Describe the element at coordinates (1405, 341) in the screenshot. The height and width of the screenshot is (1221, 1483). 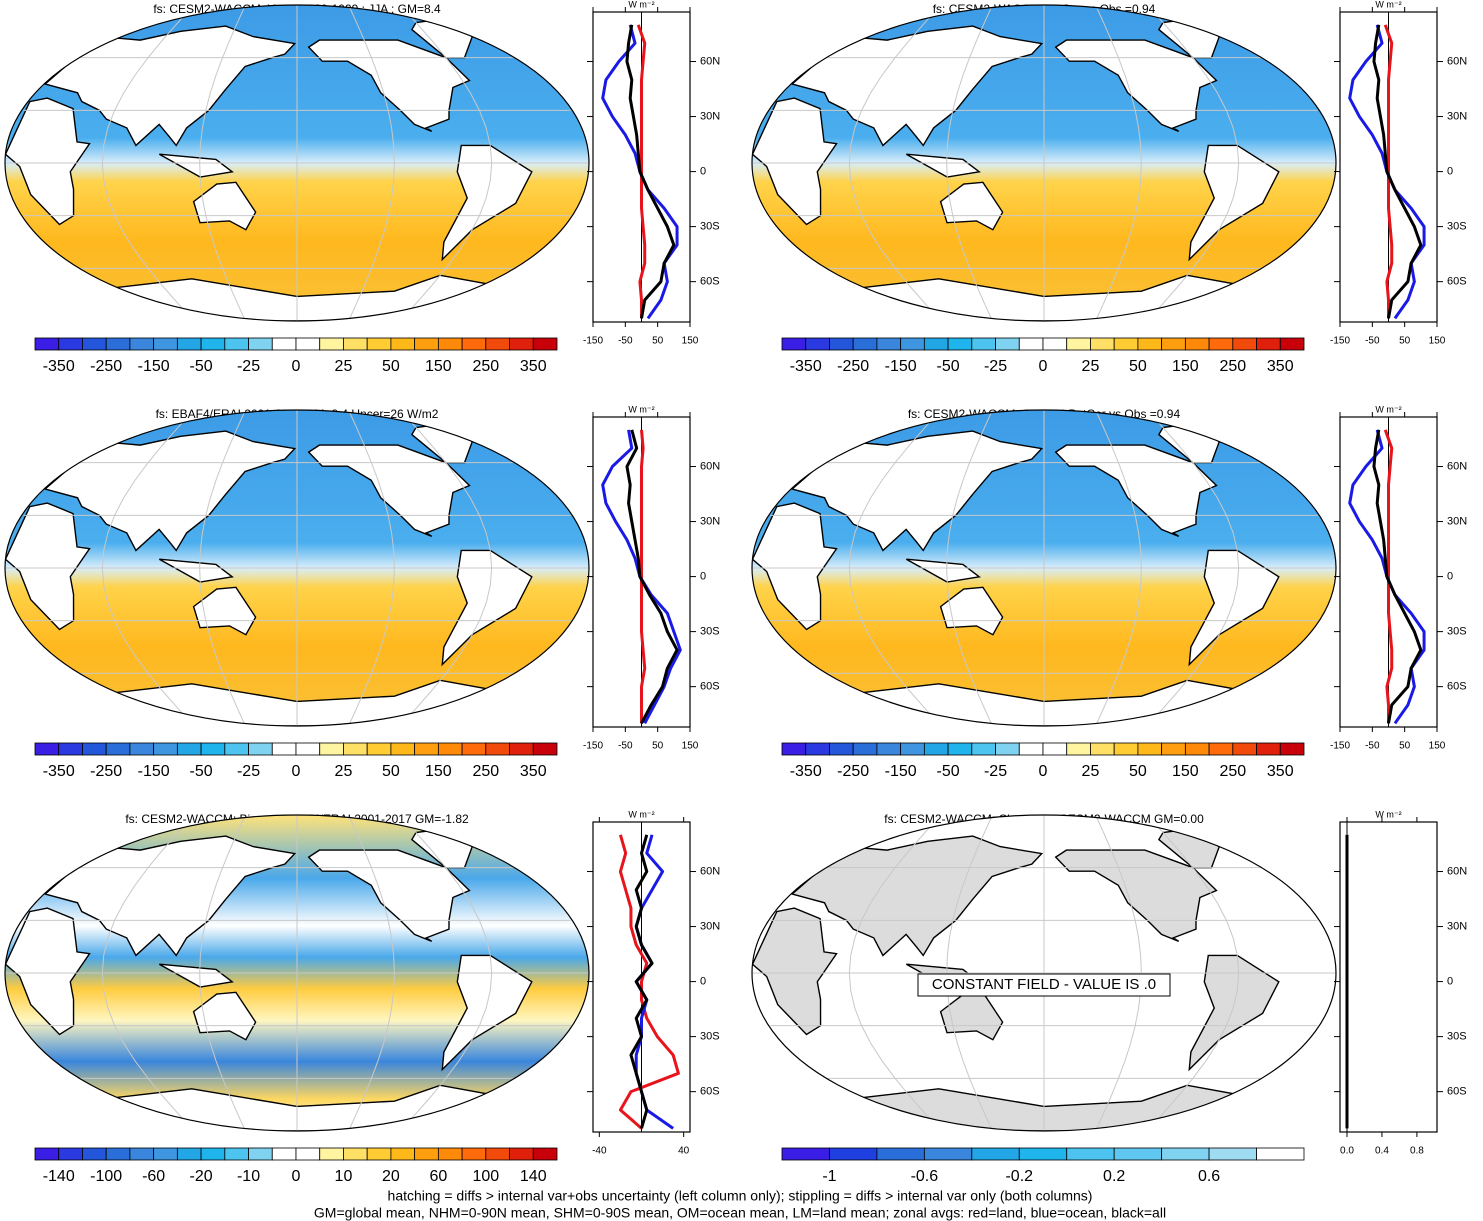
I see `x-tick-label: 50` at that location.